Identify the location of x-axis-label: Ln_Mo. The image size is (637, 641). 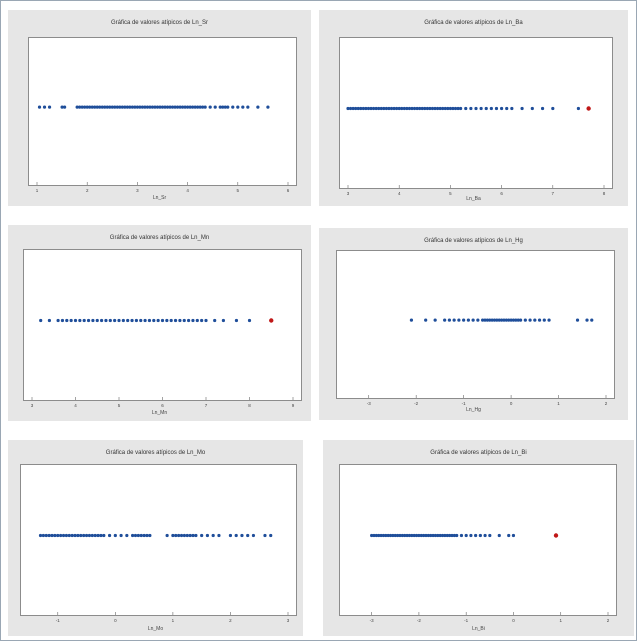
(155, 629).